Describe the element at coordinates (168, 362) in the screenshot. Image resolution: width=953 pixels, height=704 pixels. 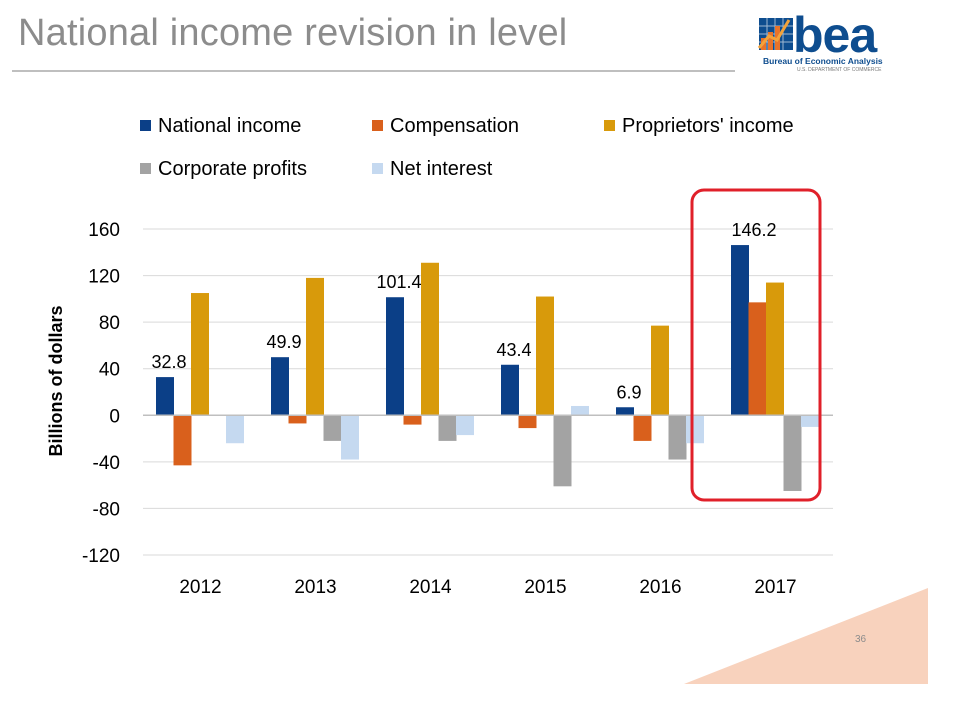
I see `data-label: 32.8` at that location.